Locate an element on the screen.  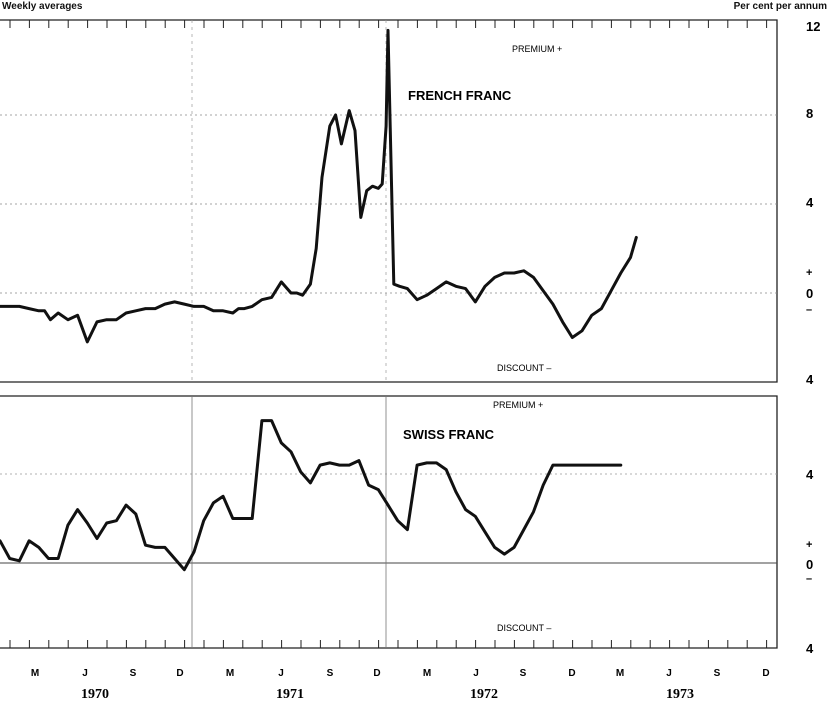
swiss-franc-label: SWISS FRANC is located at coordinates (449, 434).